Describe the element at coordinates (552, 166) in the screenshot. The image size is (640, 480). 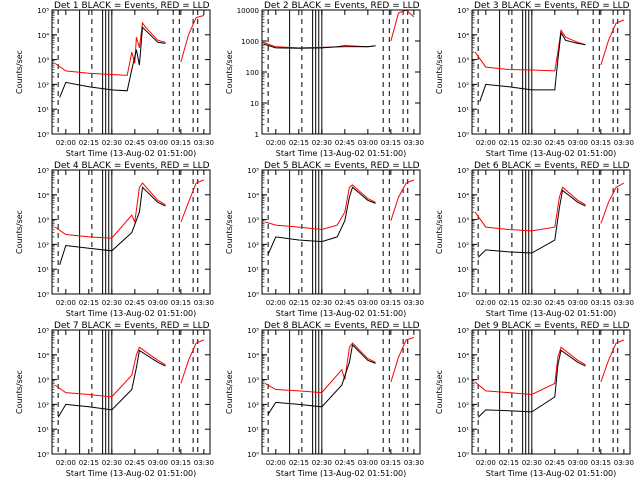
I see `panel-title: Det 6 BLACK = Events, RED = LLD` at that location.